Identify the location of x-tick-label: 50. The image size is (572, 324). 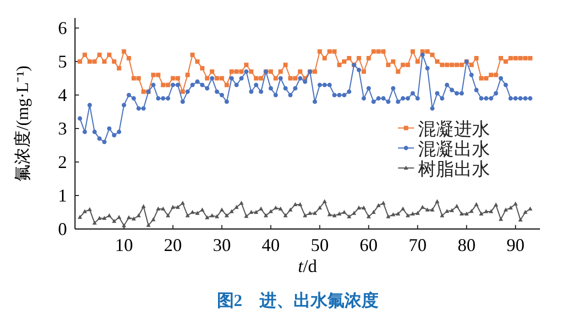
(319, 245).